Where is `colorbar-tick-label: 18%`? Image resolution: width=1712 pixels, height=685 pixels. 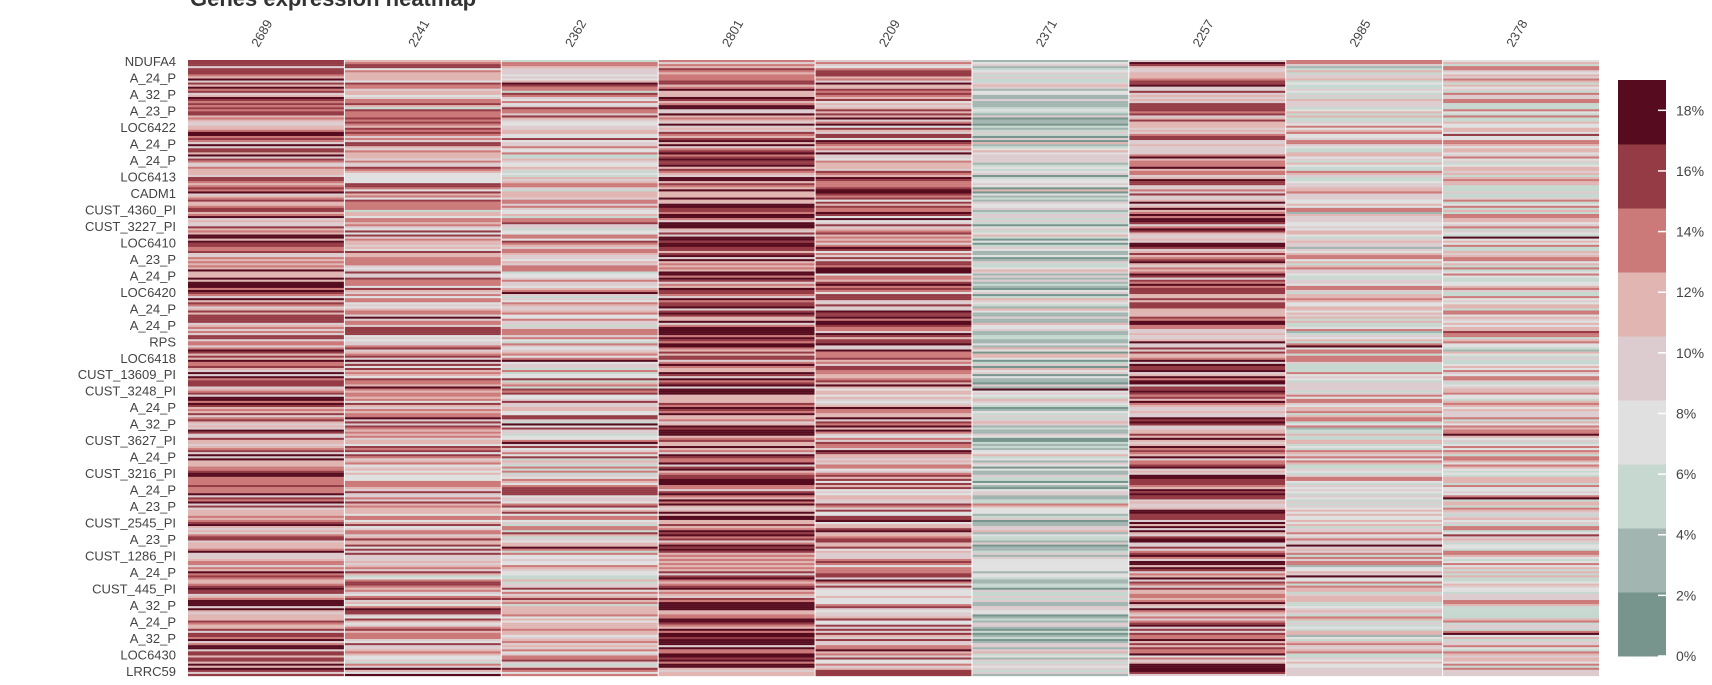
colorbar-tick-label: 18% is located at coordinates (1690, 110).